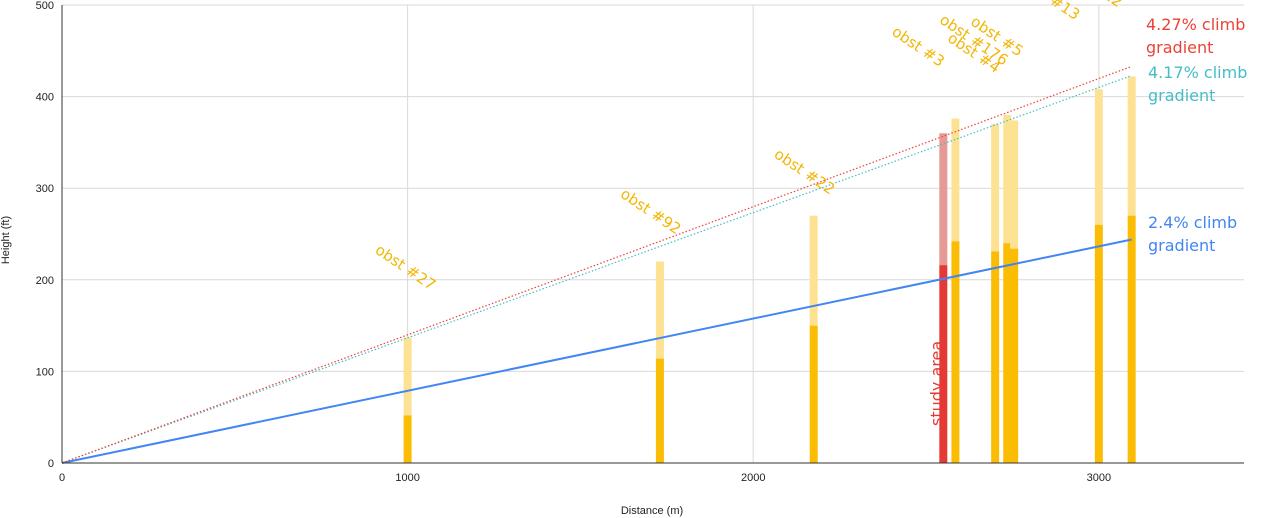 This screenshot has width=1265, height=518. I want to click on y-axis-title: Height (ft), so click(6, 240).